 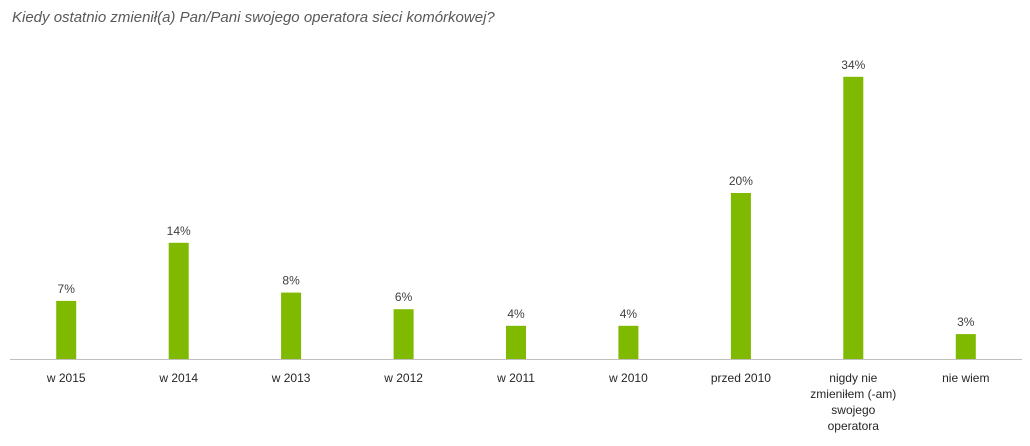 I want to click on category-label-line: zmieniłem (-am), so click(x=853, y=394).